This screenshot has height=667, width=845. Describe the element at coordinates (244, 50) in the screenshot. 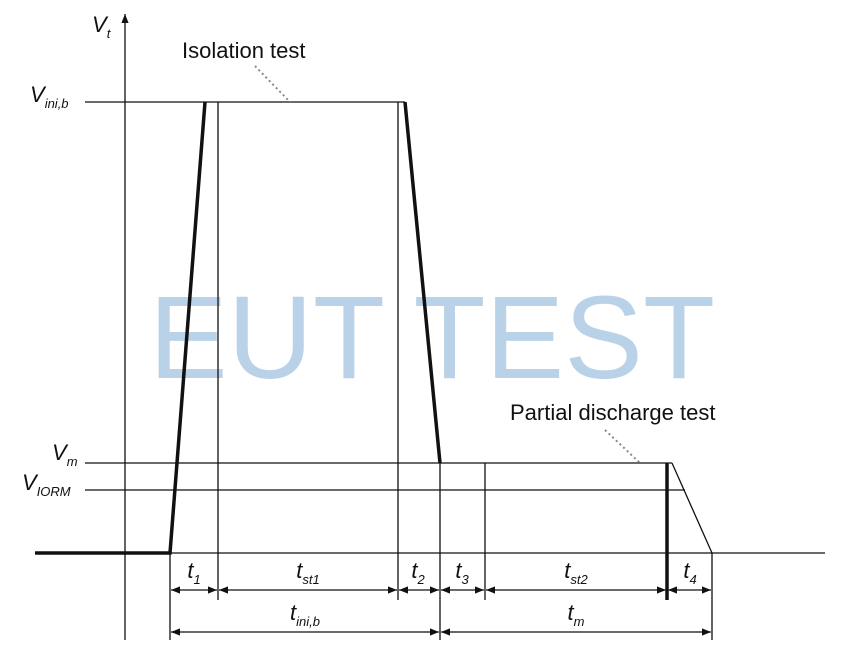

I see `annotation: Isolation test` at that location.